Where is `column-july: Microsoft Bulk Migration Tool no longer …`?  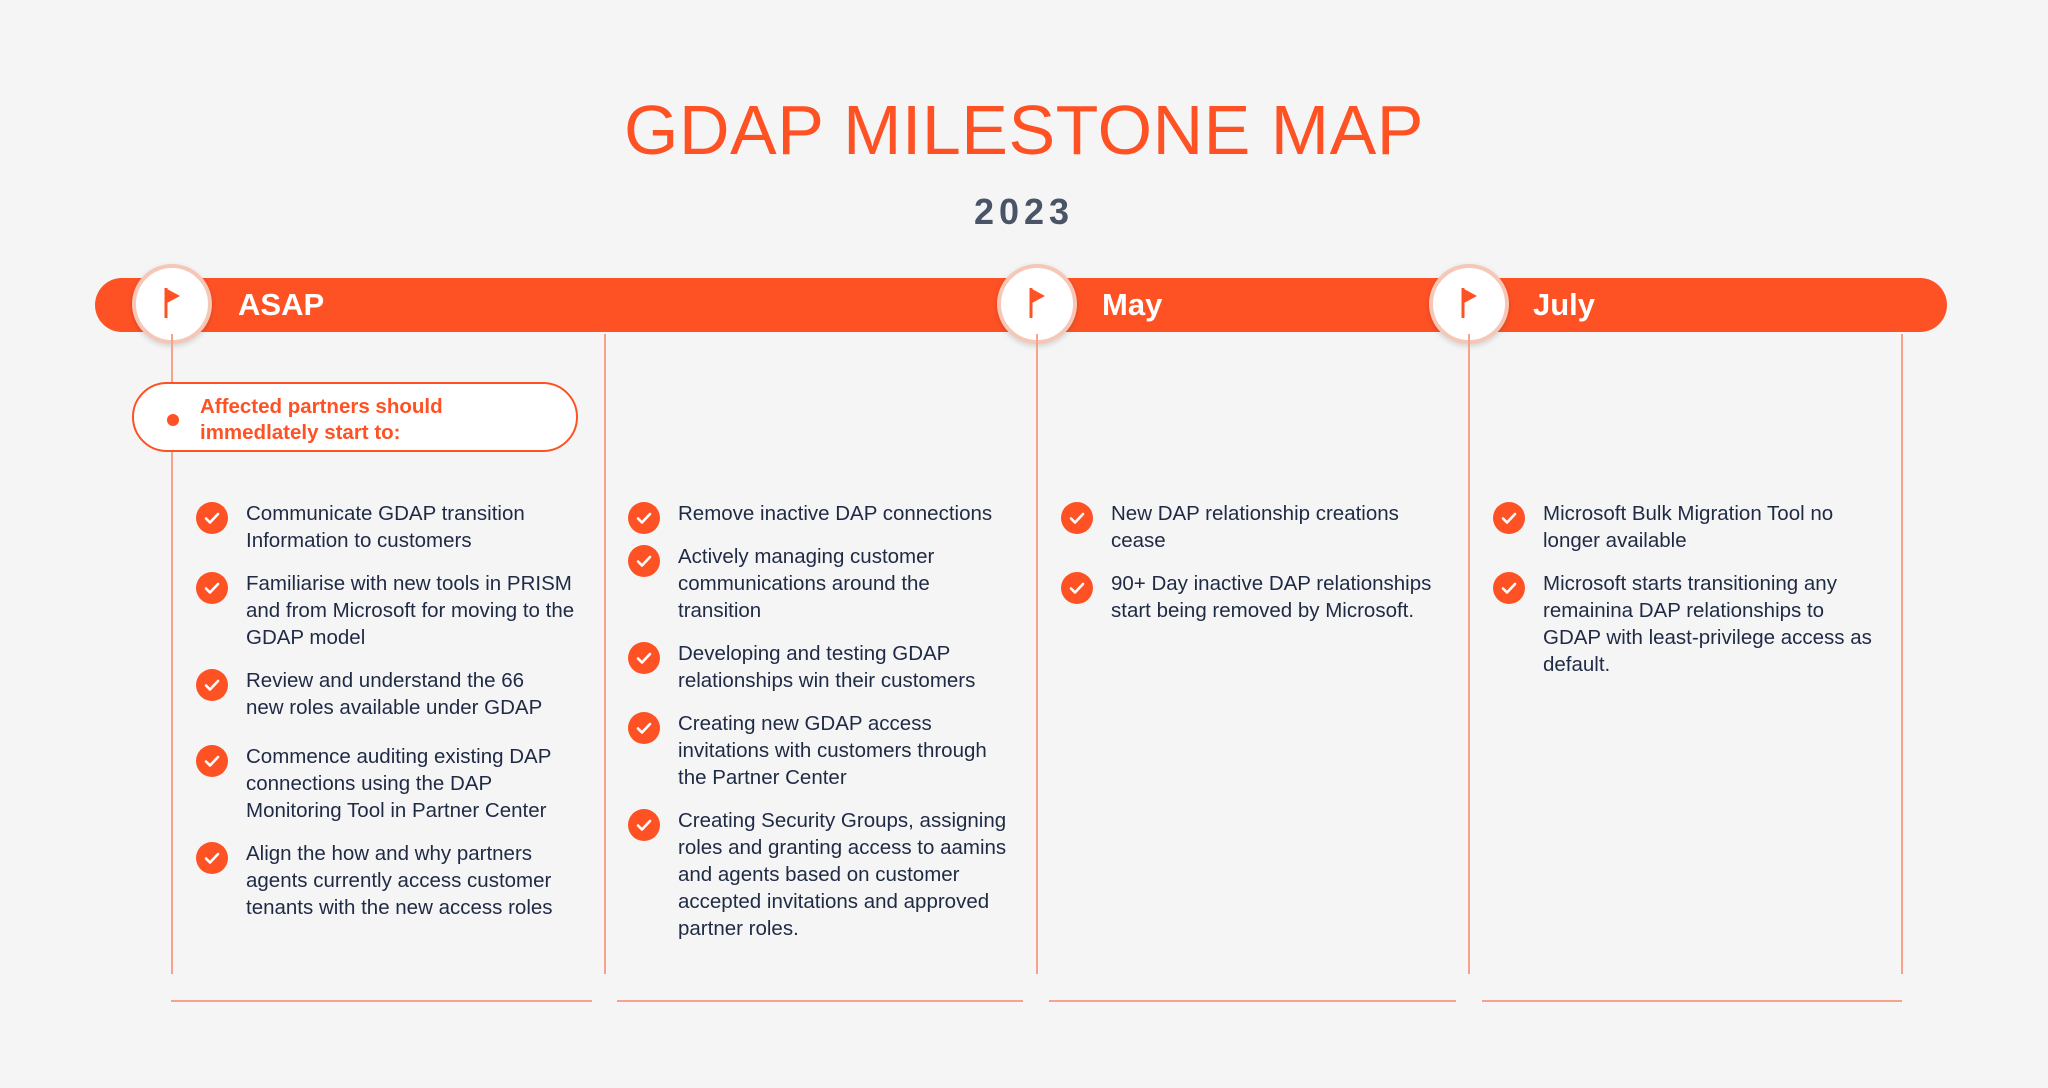
column-july: Microsoft Bulk Migration Tool no longer … is located at coordinates (1688, 589).